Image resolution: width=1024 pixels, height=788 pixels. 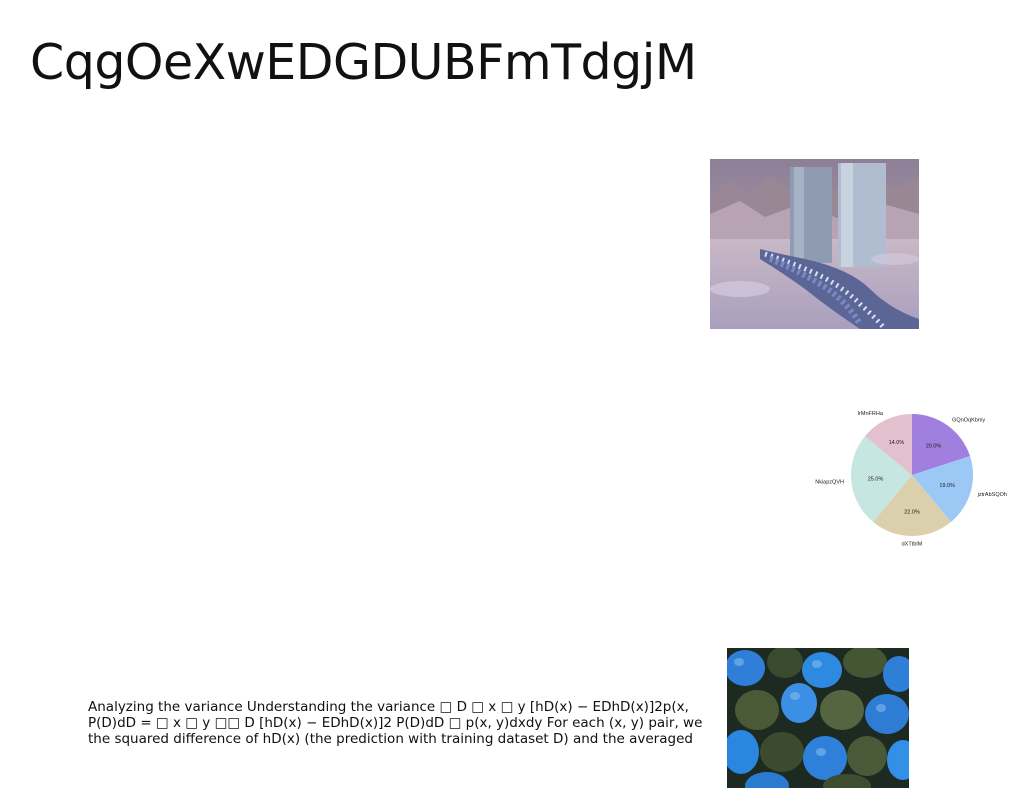 I want to click on slice-category-label: jztrAbSQOh, so click(x=992, y=495).